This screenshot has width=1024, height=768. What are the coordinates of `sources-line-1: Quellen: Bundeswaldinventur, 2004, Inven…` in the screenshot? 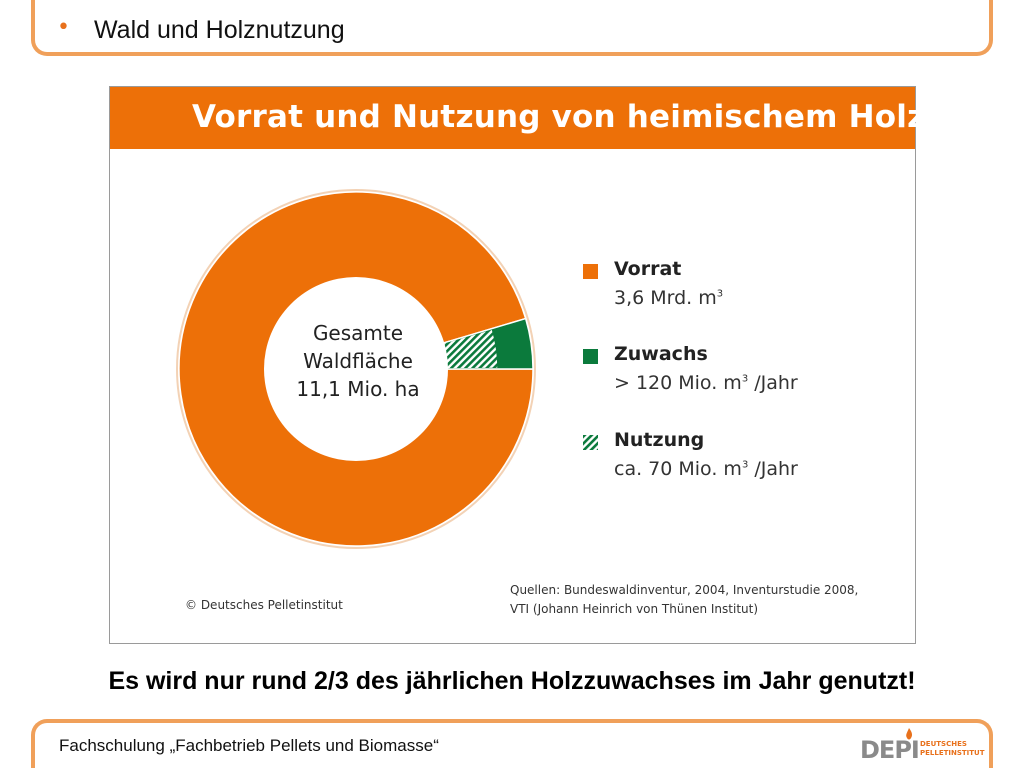 It's located at (684, 590).